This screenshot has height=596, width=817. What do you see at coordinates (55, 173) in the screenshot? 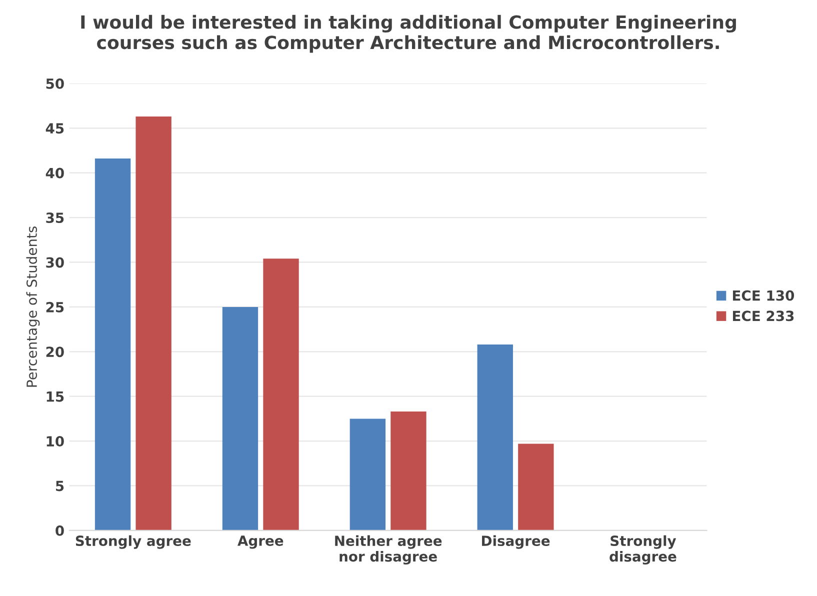
I see `y-tick-label: 40` at bounding box center [55, 173].